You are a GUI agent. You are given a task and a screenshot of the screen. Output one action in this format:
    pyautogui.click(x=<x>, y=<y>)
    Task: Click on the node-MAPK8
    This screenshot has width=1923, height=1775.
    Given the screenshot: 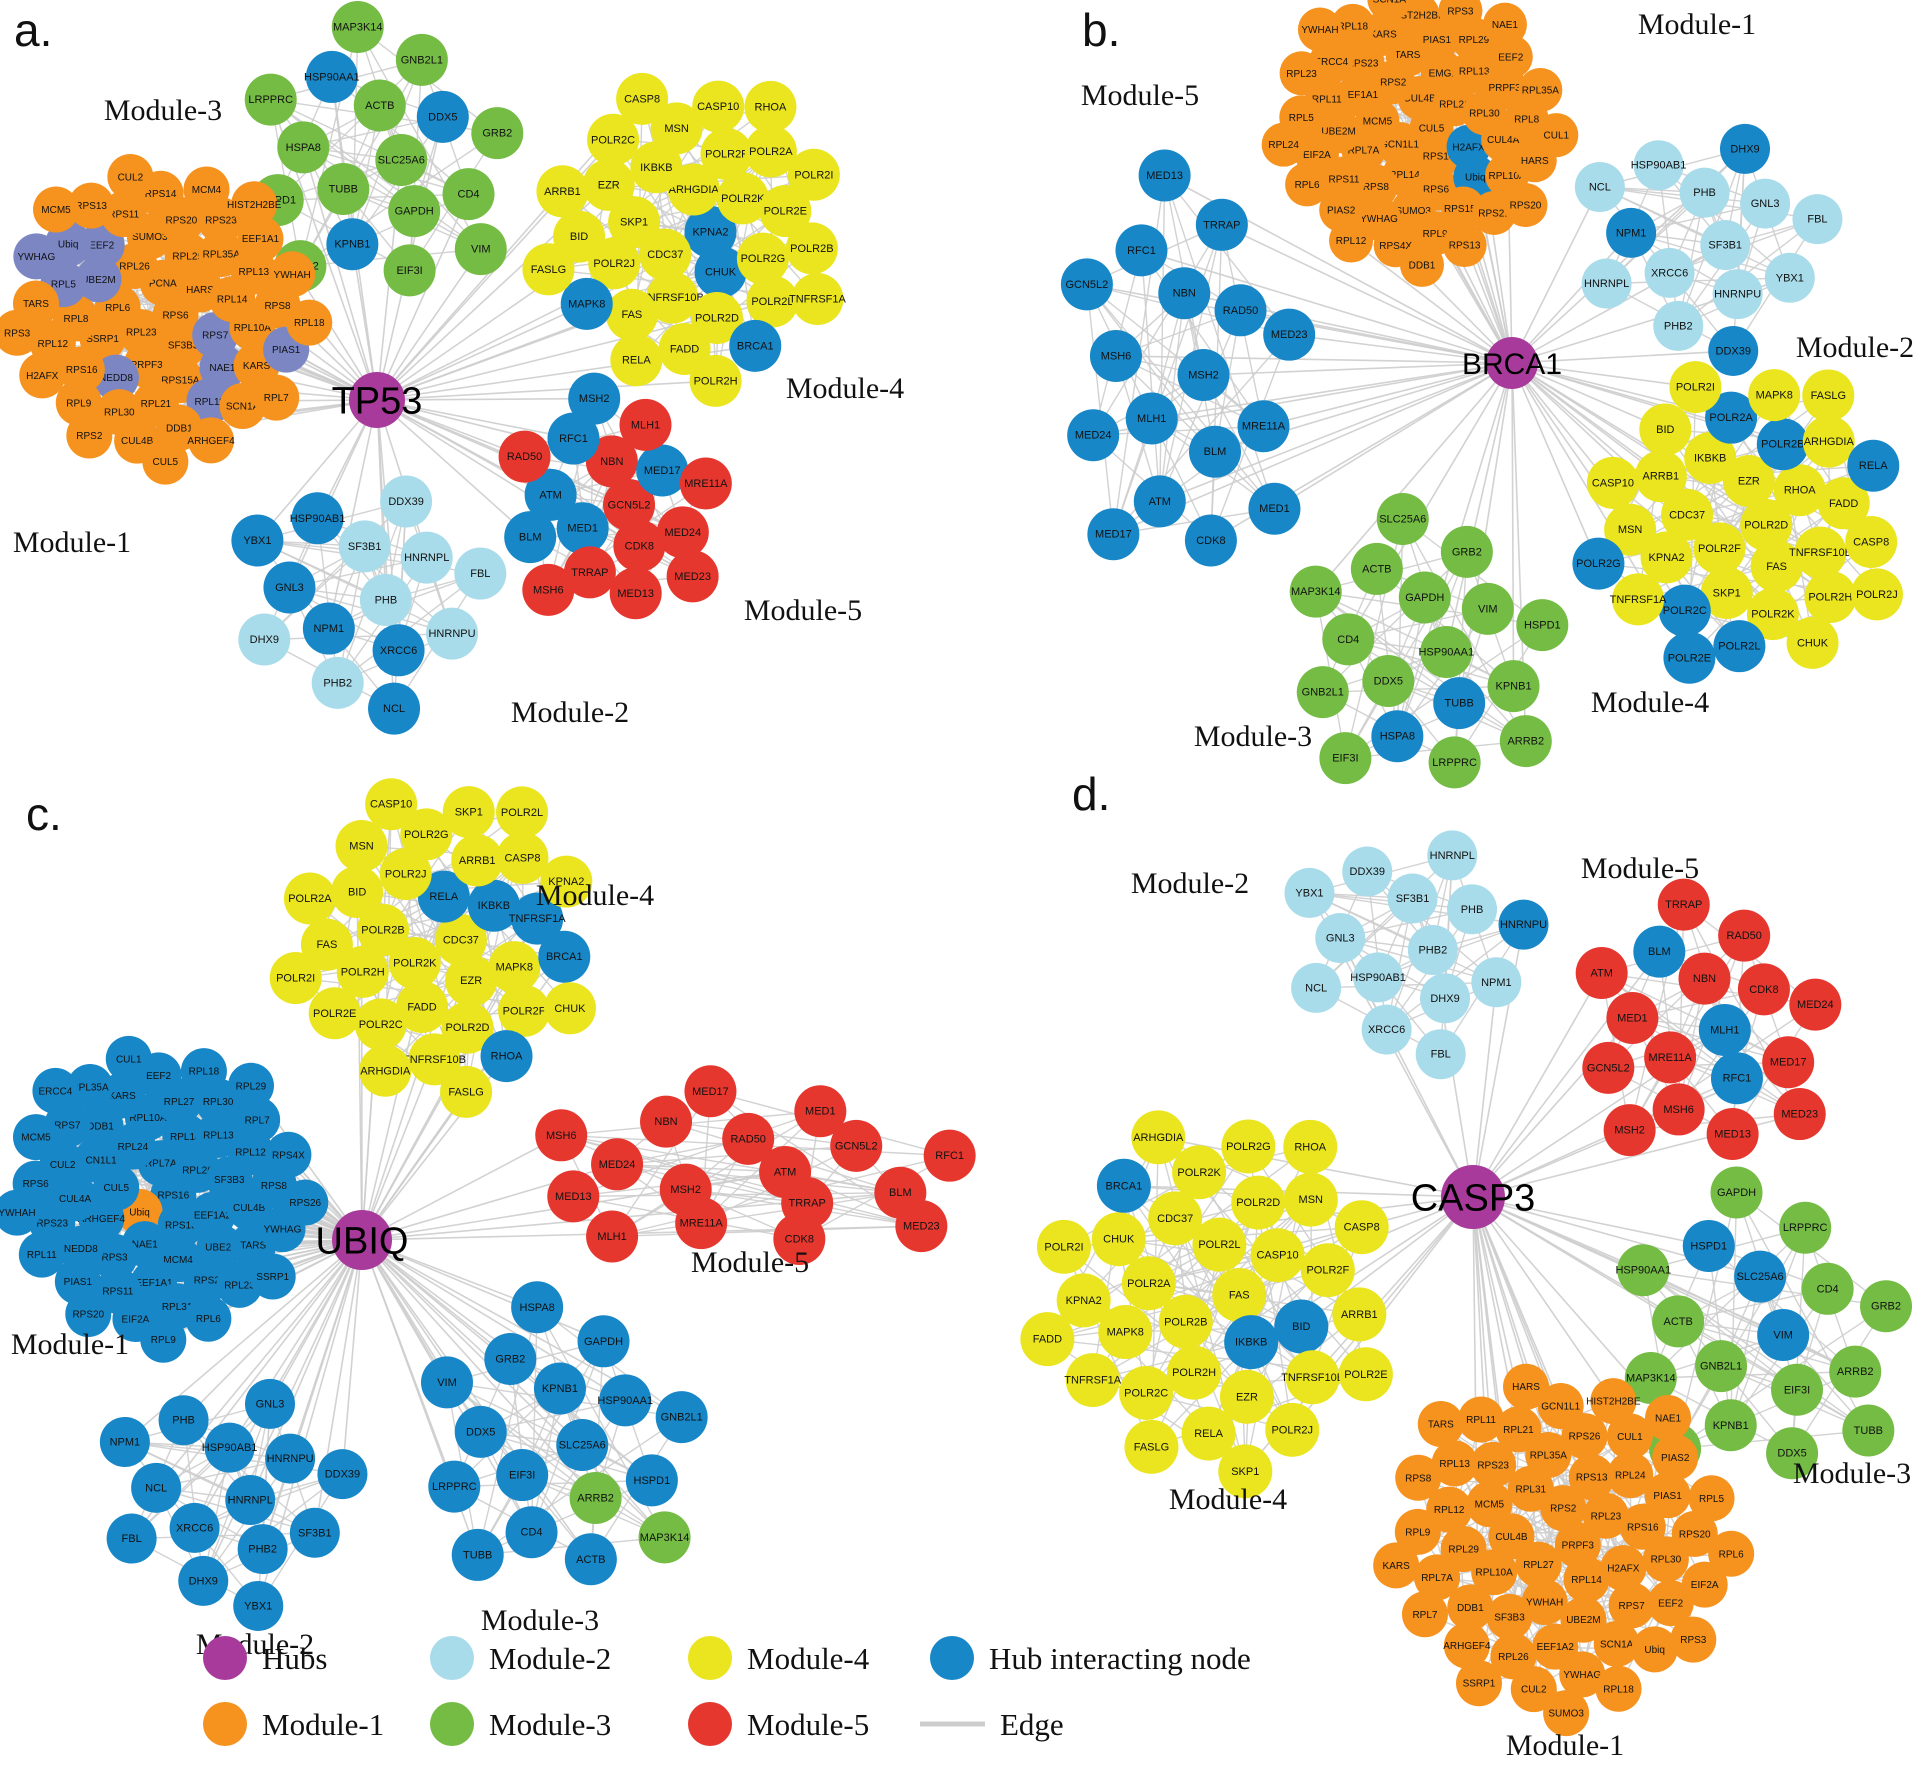 What is the action you would take?
    pyautogui.click(x=586, y=303)
    